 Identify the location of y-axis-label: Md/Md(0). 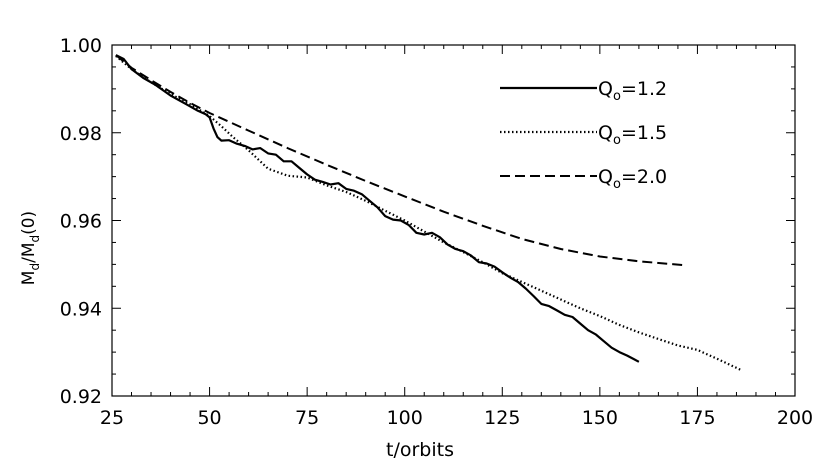
(30, 248).